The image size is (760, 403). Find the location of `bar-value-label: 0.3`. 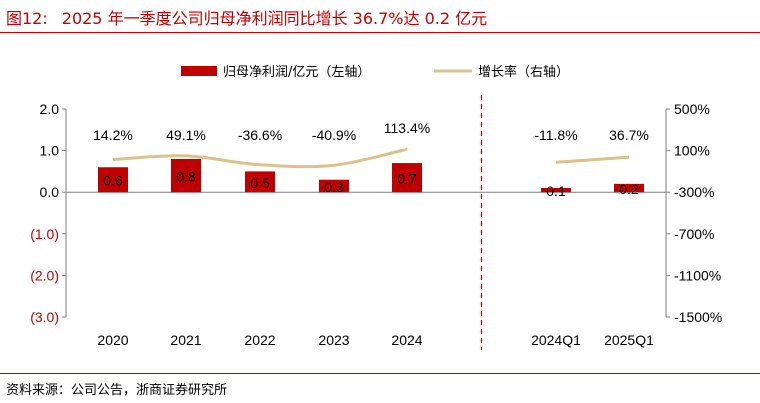

bar-value-label: 0.3 is located at coordinates (334, 187).